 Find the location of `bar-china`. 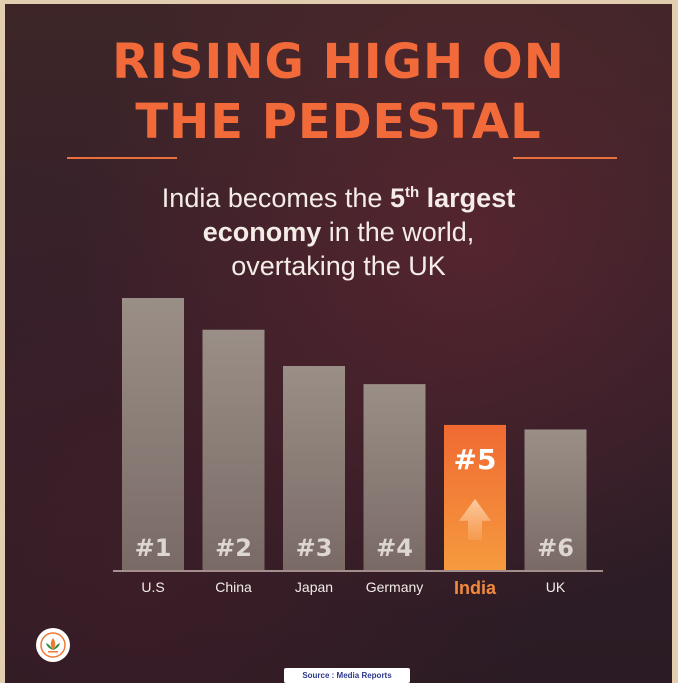

bar-china is located at coordinates (233, 449).